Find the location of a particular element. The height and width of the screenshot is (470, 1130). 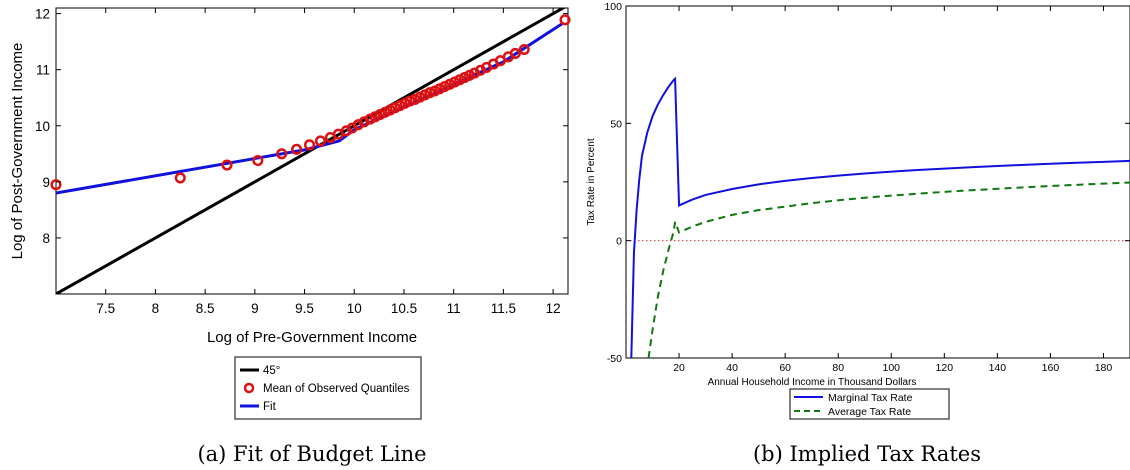

x-tick-label-a: 10.5 is located at coordinates (404, 308).